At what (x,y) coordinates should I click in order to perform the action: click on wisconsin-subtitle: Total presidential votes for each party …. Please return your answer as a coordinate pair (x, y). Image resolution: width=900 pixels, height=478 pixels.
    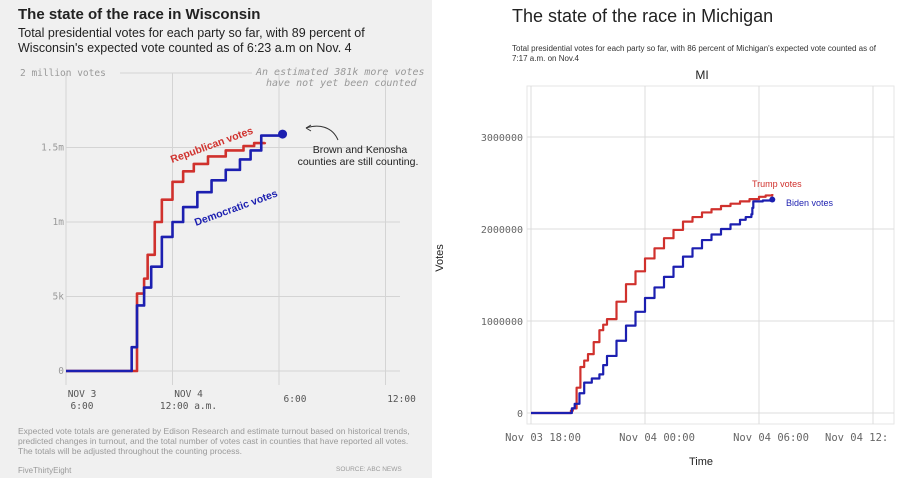
    Looking at the image, I should click on (191, 40).